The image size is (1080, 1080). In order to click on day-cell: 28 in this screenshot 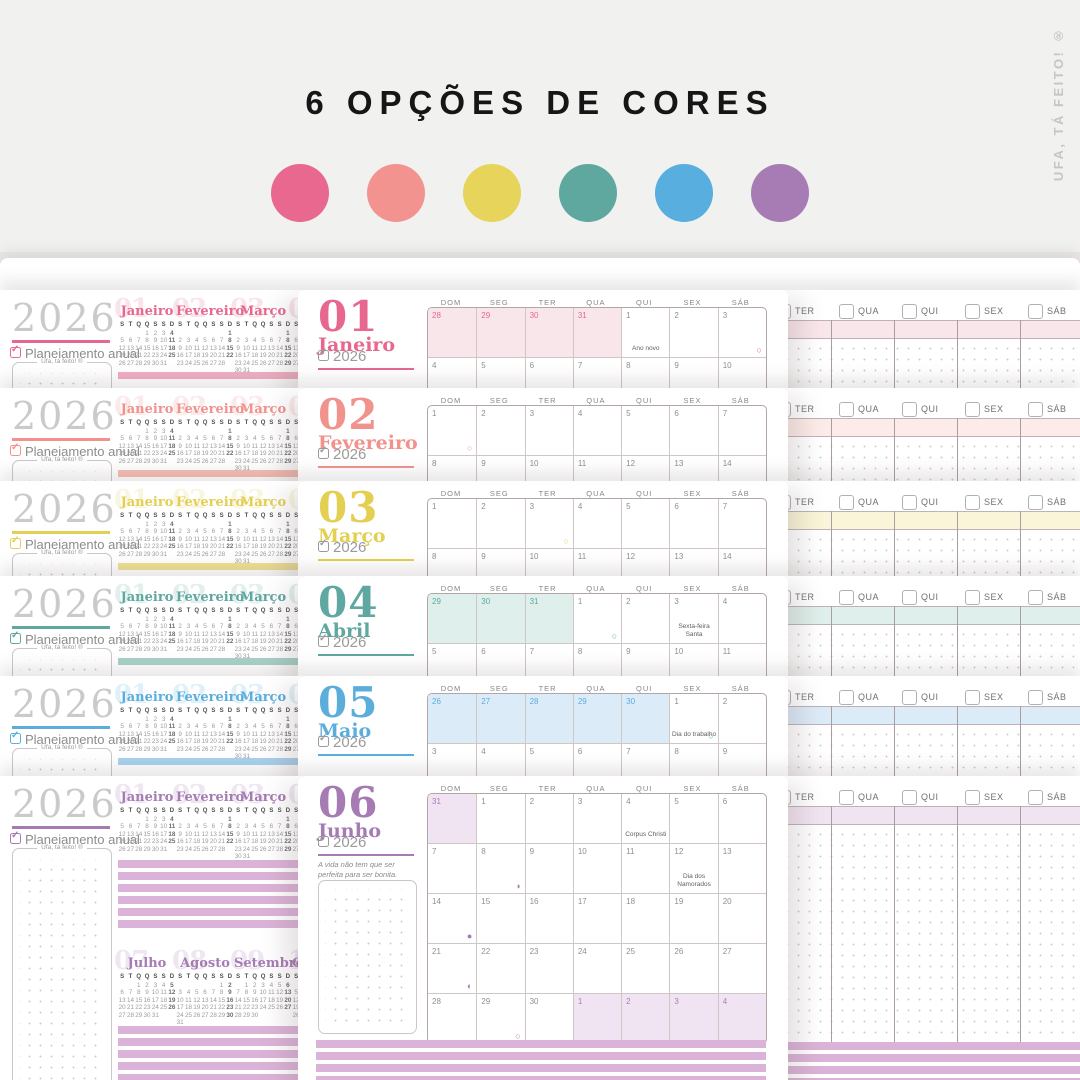, I will do `click(548, 718)`.